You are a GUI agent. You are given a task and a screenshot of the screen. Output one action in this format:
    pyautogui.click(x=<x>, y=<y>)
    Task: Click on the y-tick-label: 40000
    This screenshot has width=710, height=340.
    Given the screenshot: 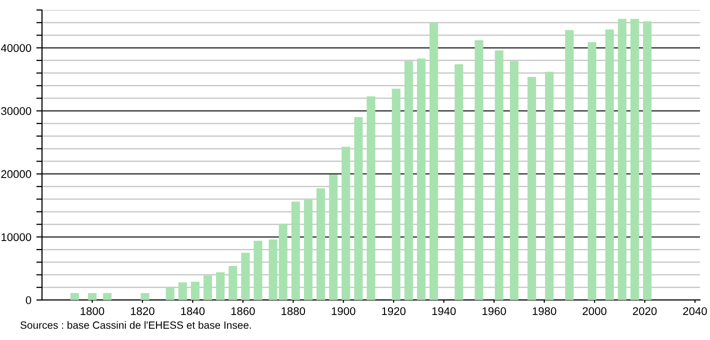 What is the action you would take?
    pyautogui.click(x=16, y=48)
    